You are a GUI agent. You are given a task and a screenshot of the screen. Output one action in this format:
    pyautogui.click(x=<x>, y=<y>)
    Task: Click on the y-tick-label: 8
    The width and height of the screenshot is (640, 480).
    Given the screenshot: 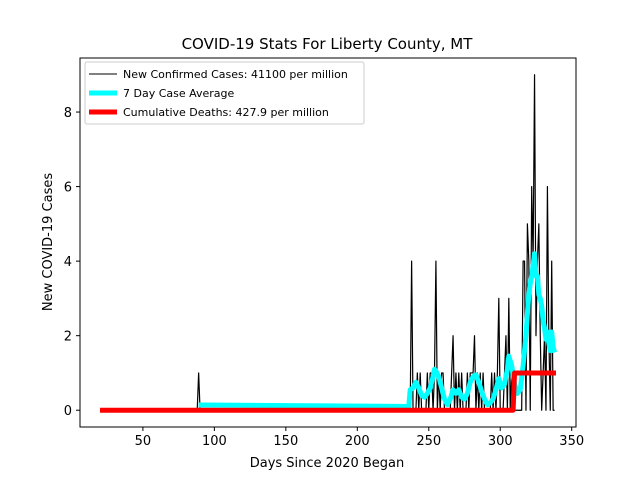 What is the action you would take?
    pyautogui.click(x=68, y=113)
    